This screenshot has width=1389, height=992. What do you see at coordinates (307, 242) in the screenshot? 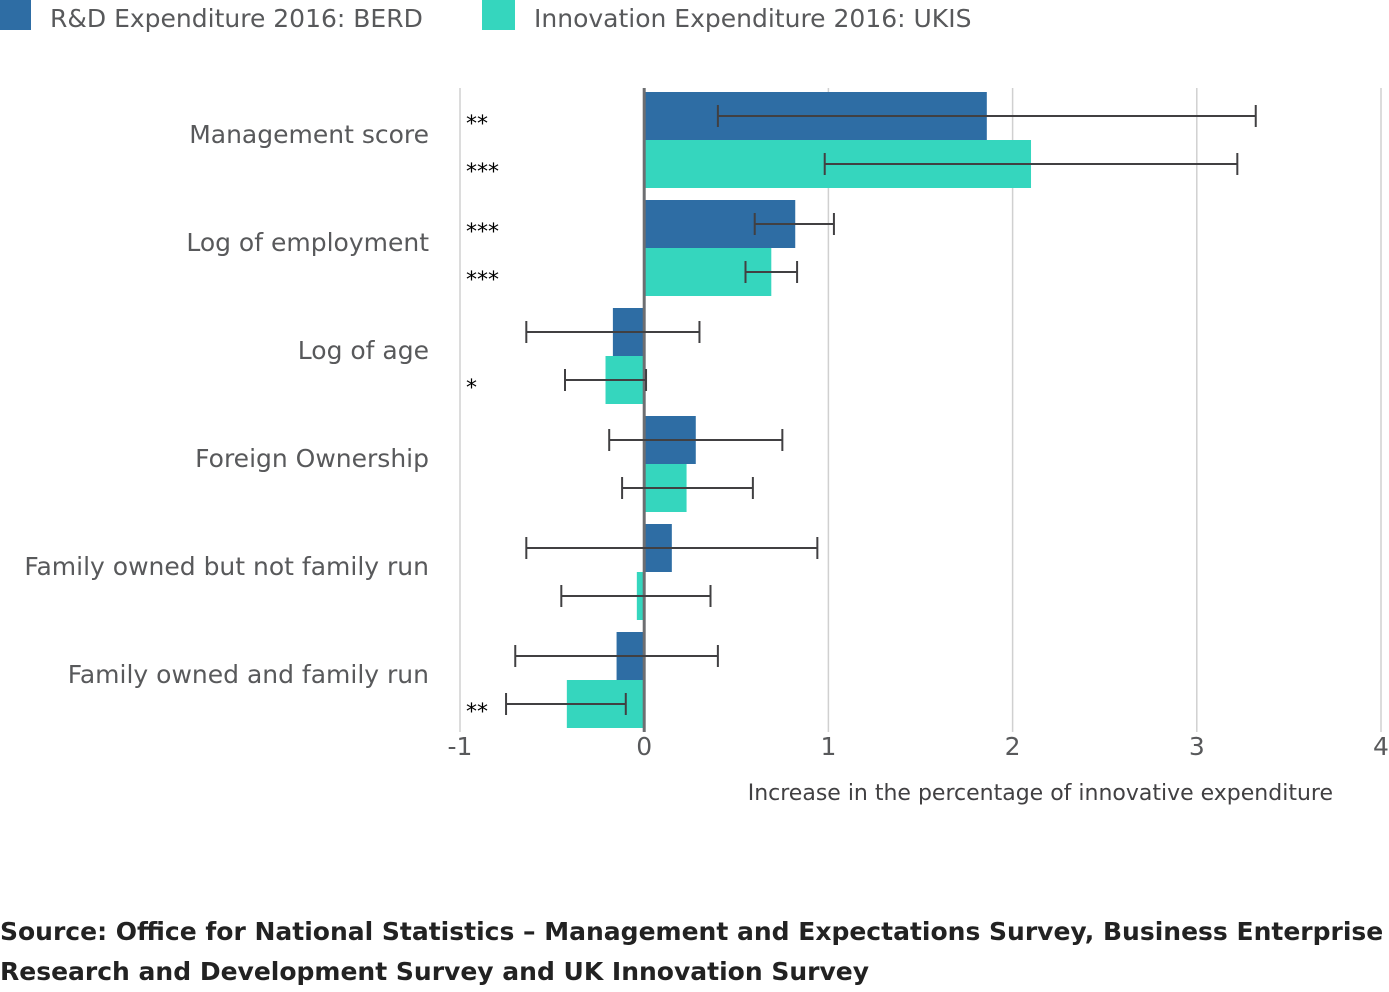
I see `category-label: Log of employment` at bounding box center [307, 242].